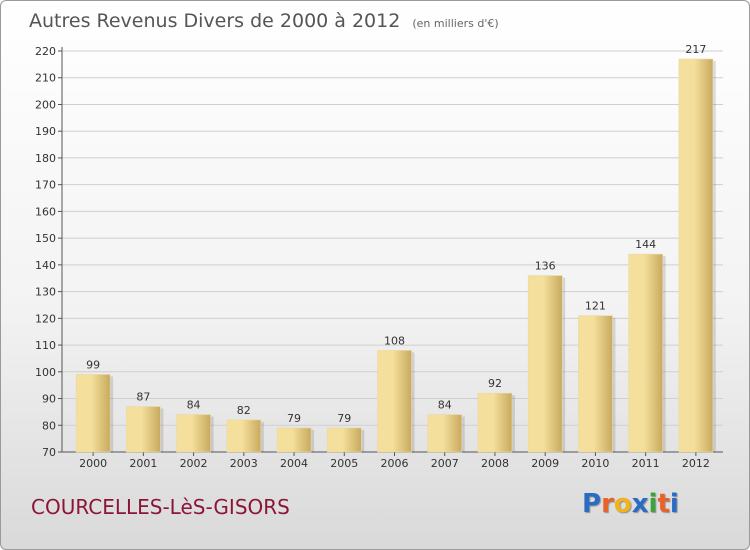  What do you see at coordinates (49, 399) in the screenshot?
I see `y-tick-label: 90` at bounding box center [49, 399].